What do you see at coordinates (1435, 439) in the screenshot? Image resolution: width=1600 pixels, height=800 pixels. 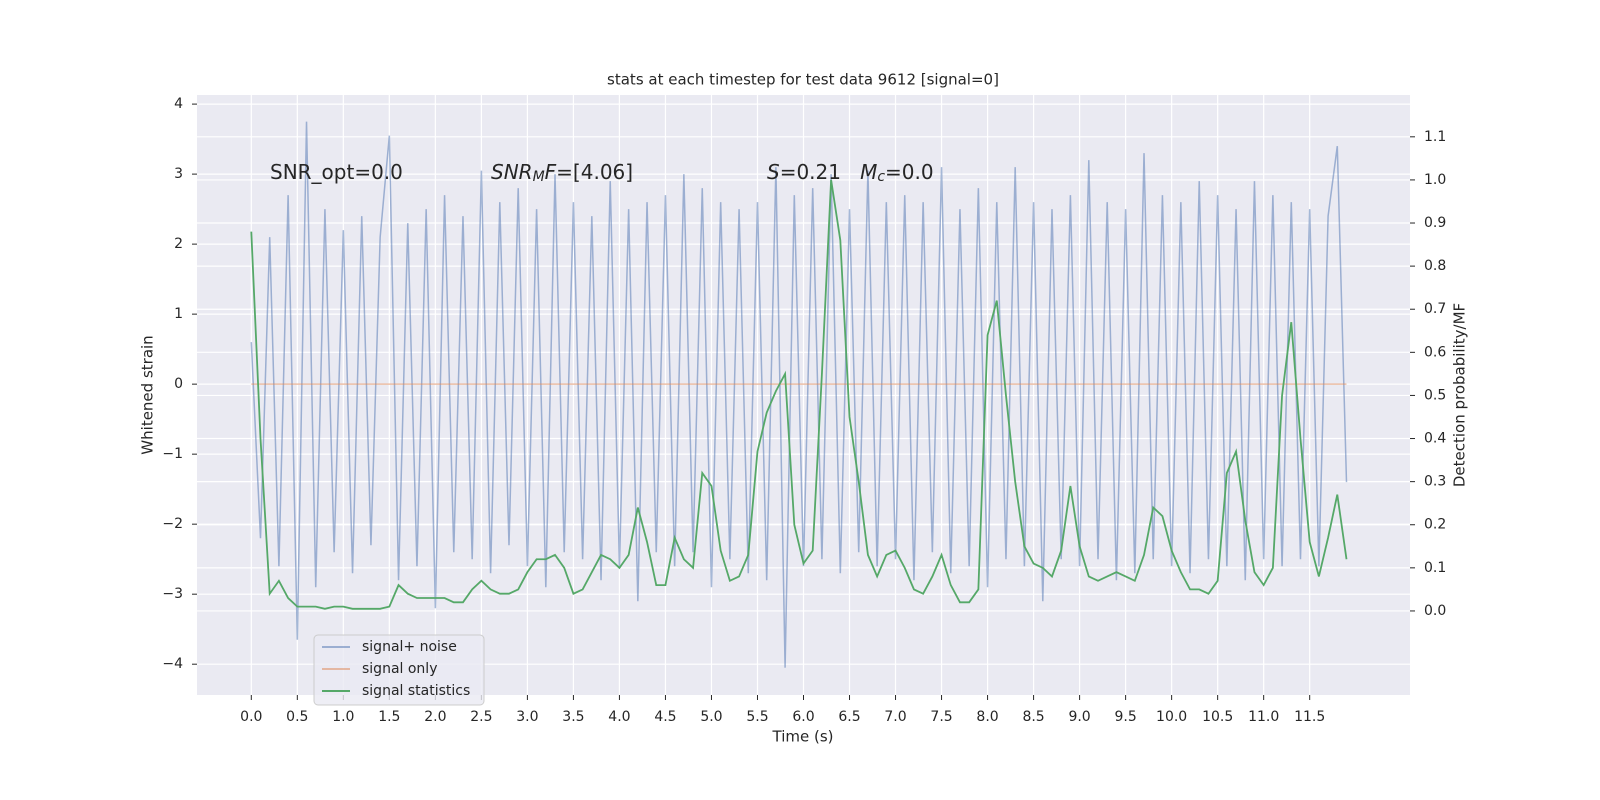 I see `y2-tick-label: 0.4` at bounding box center [1435, 439].